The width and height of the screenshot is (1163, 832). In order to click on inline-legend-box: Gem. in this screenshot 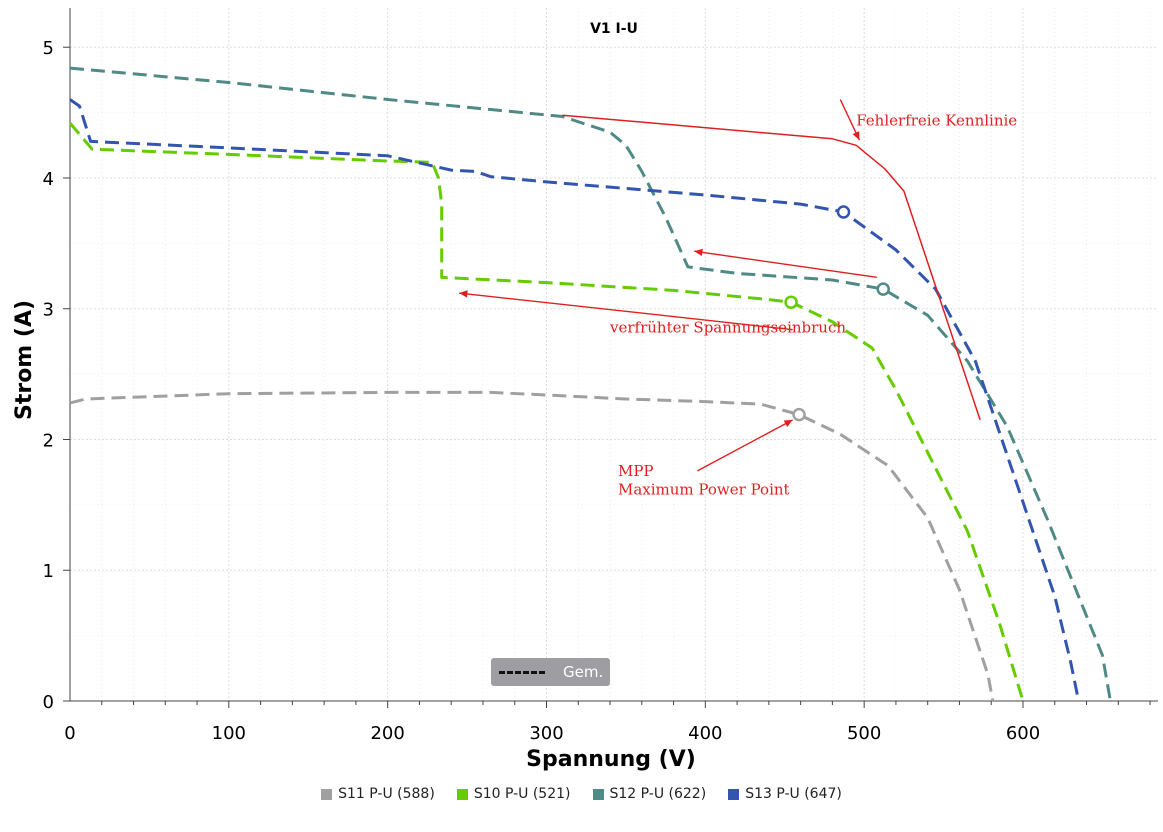, I will do `click(550, 672)`.